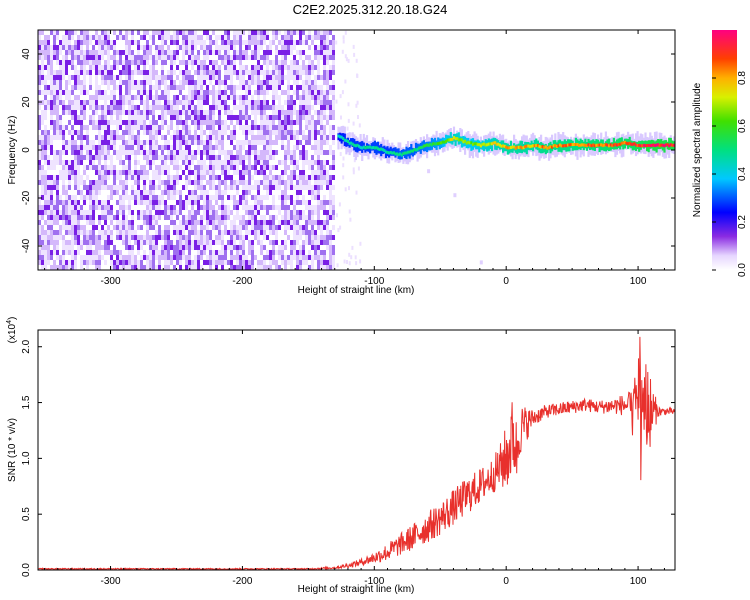 This screenshot has height=600, width=750. I want to click on y-tick-label: 40, so click(26, 54).